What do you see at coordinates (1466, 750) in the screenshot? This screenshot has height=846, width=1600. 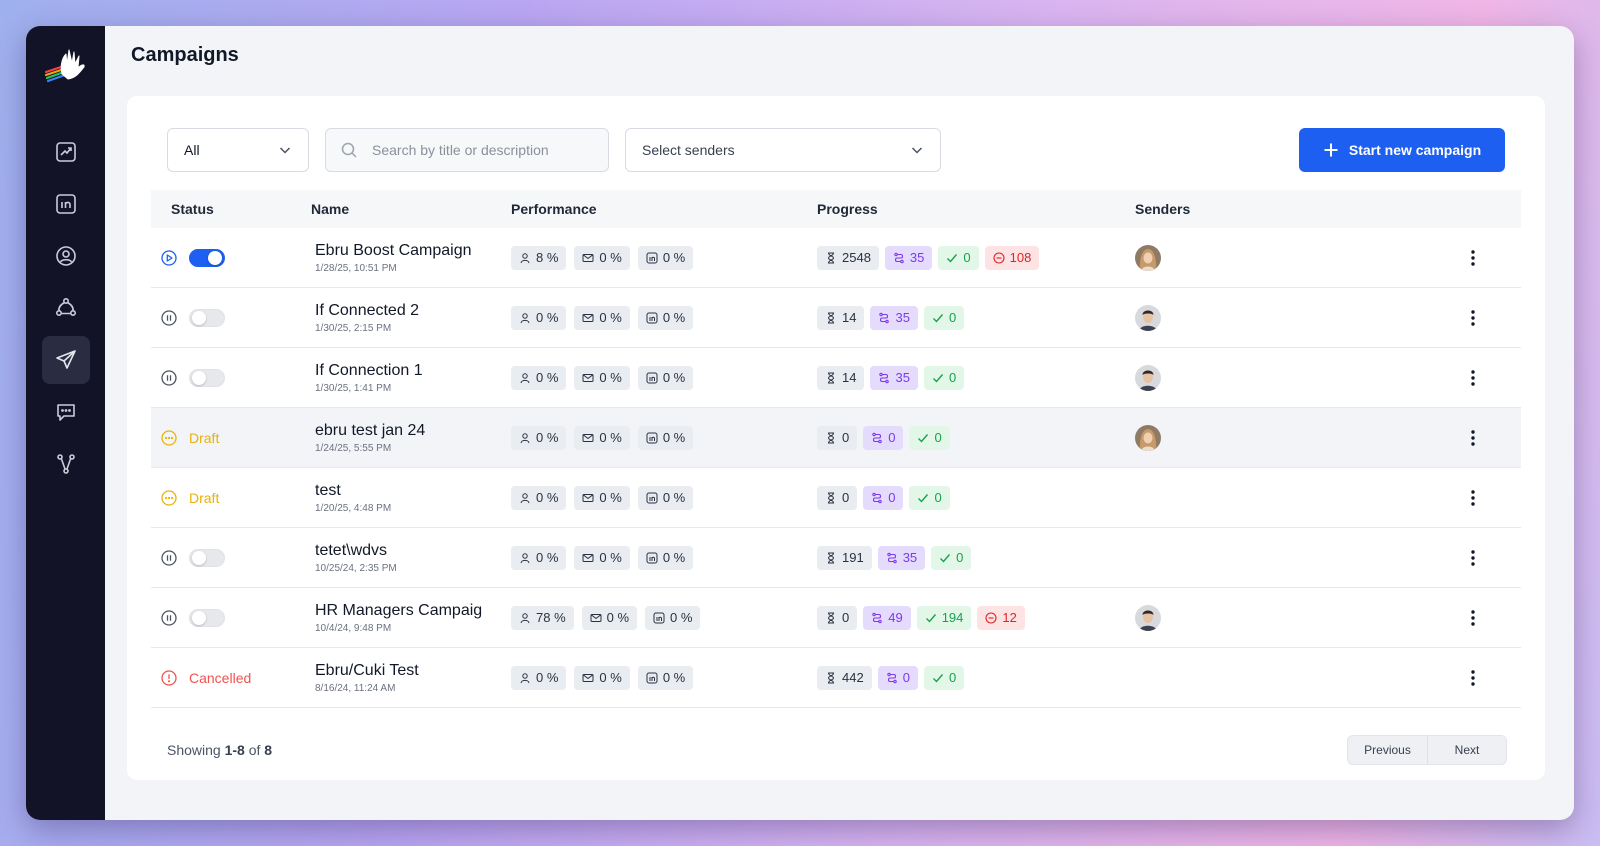 I see `next-button: Next` at bounding box center [1466, 750].